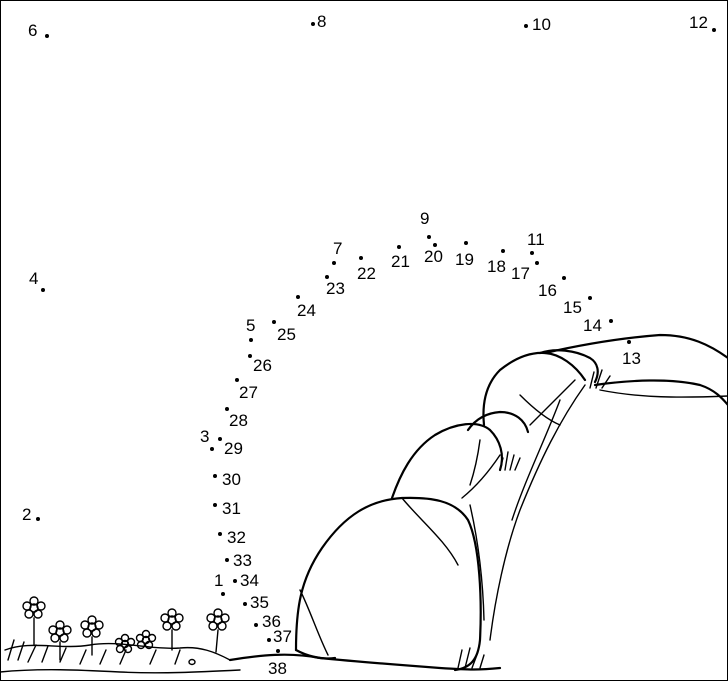  Describe the element at coordinates (536, 239) in the screenshot. I see `dot-label-11: 11` at that location.